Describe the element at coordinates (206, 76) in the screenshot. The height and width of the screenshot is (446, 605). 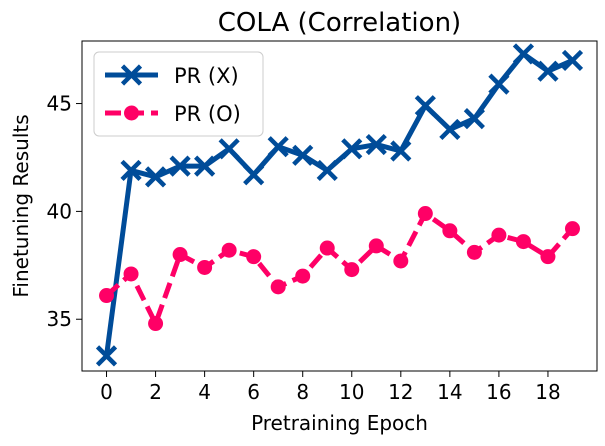
I see `legend-label: PR (X)` at that location.